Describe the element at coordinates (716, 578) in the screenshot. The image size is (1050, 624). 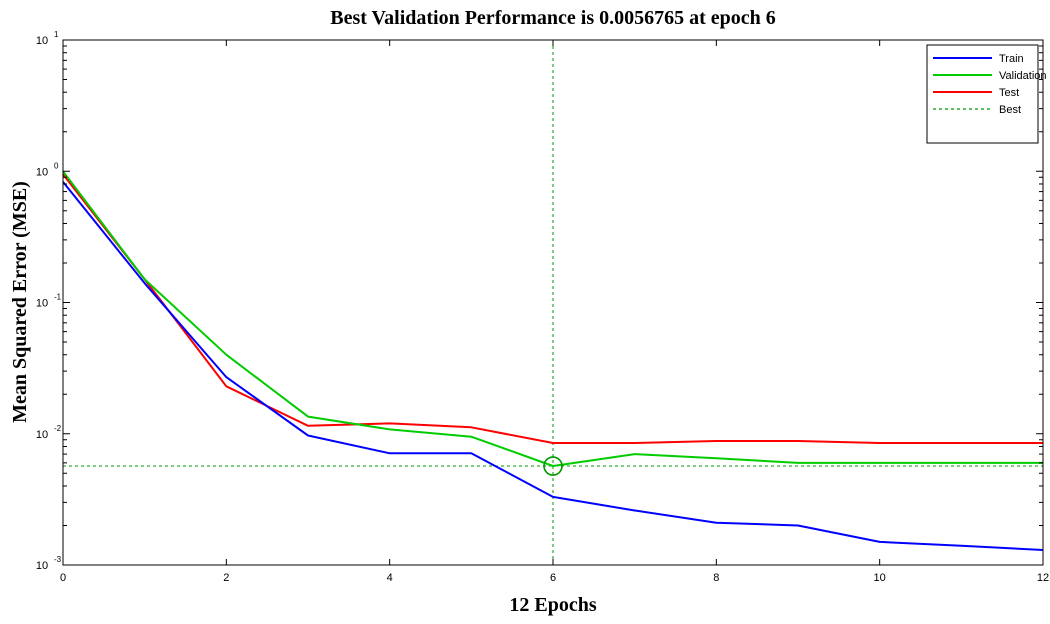
I see `x-tick-label-8: 8` at that location.